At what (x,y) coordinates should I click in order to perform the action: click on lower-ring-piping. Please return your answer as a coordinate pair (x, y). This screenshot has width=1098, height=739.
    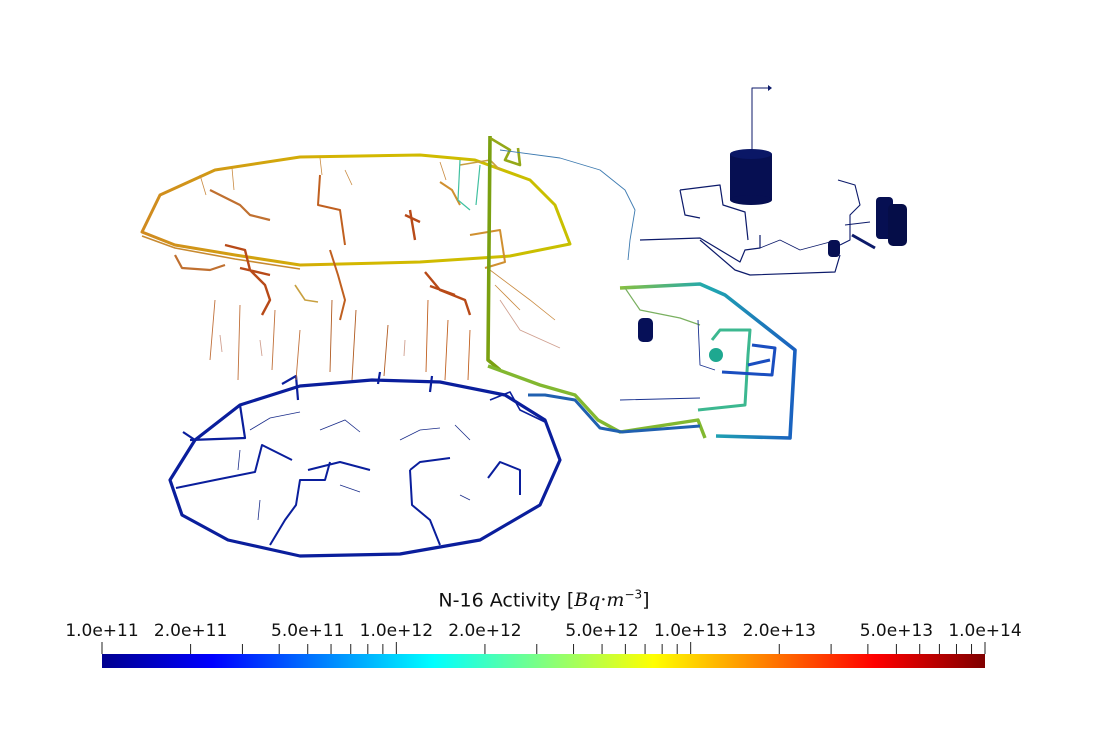
    Looking at the image, I should click on (365, 464).